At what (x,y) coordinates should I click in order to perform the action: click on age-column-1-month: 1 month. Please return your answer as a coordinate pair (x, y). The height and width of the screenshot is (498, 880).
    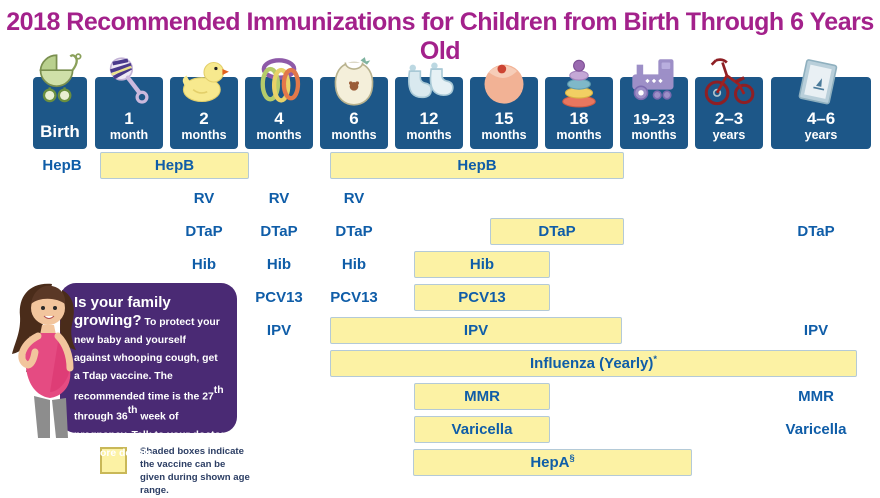
    Looking at the image, I should click on (129, 113).